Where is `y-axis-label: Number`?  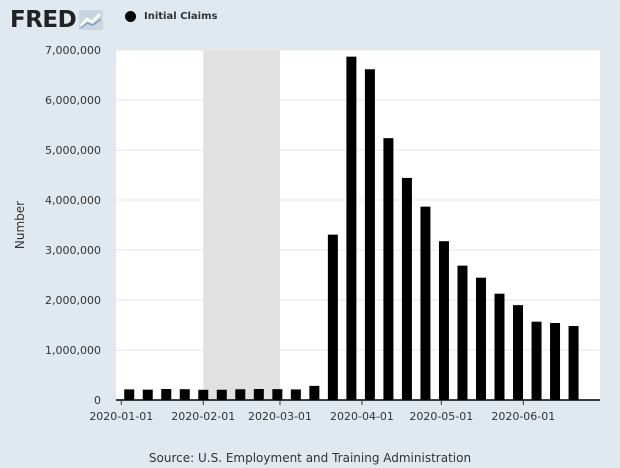 y-axis-label: Number is located at coordinates (20, 225).